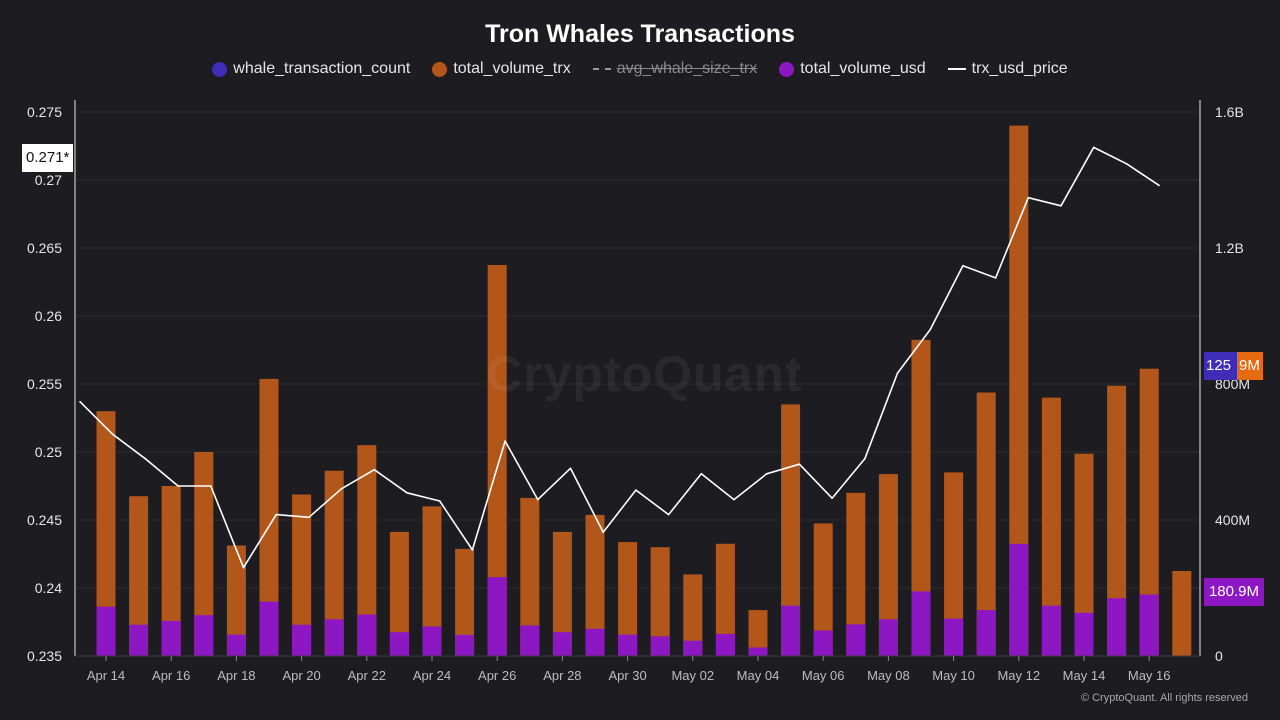  I want to click on x-axis-tick: Apr 26, so click(497, 675).